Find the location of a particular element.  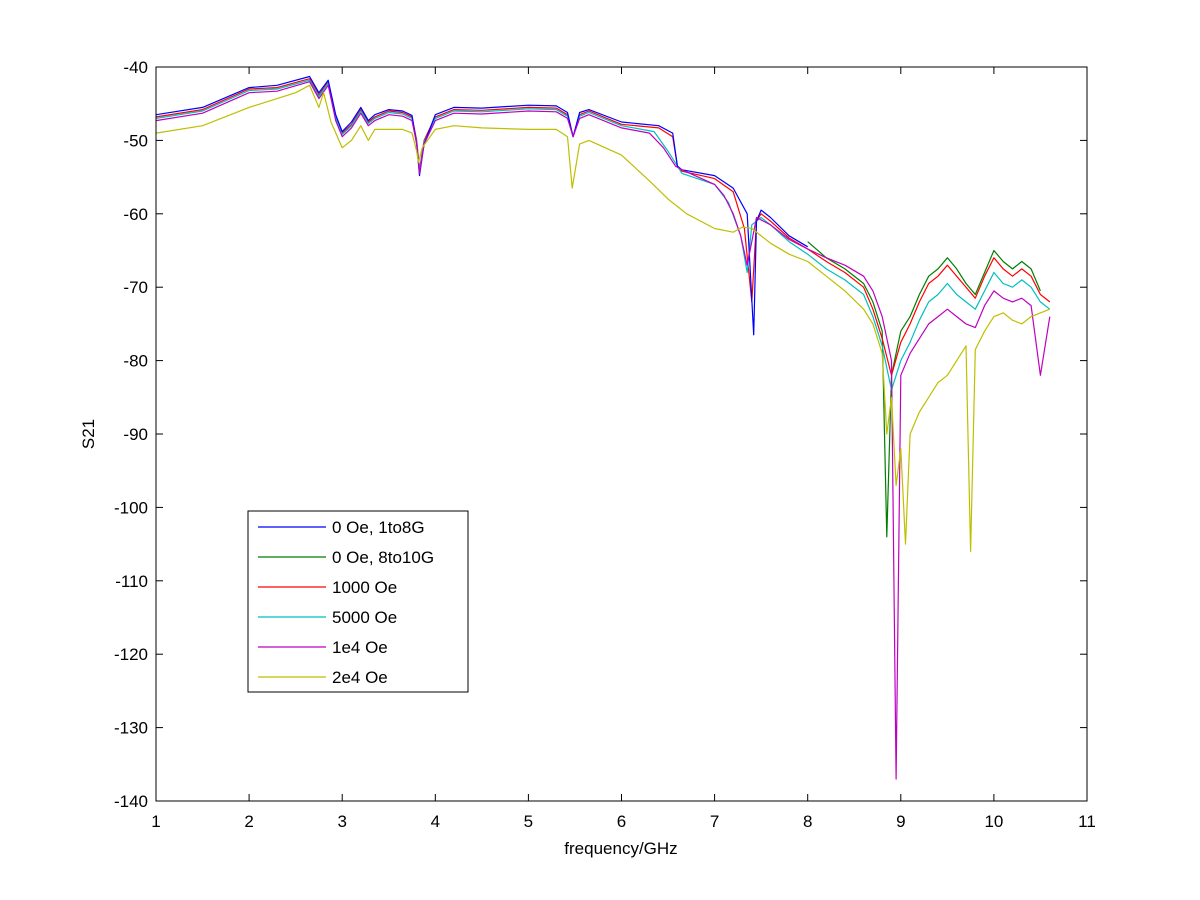

x-tick-label: 4 is located at coordinates (435, 821).